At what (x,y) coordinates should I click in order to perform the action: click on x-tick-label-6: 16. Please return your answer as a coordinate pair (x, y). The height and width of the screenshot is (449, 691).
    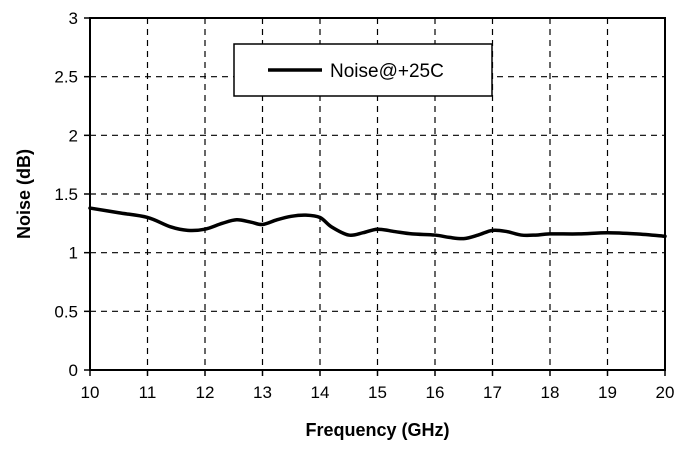
    Looking at the image, I should click on (435, 392).